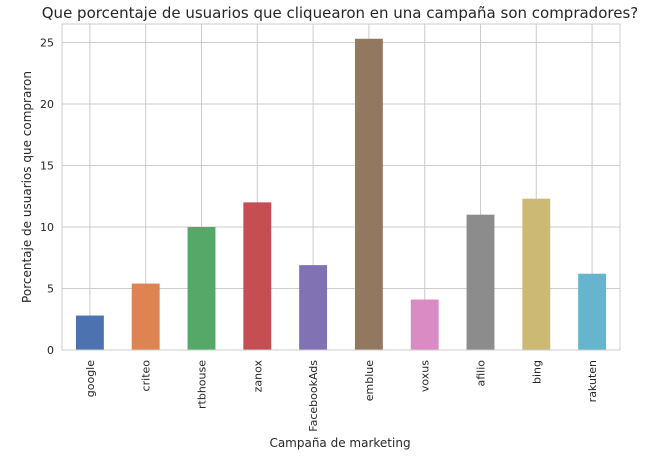 Image resolution: width=655 pixels, height=459 pixels. What do you see at coordinates (480, 282) in the screenshot?
I see `bar-afilio` at bounding box center [480, 282].